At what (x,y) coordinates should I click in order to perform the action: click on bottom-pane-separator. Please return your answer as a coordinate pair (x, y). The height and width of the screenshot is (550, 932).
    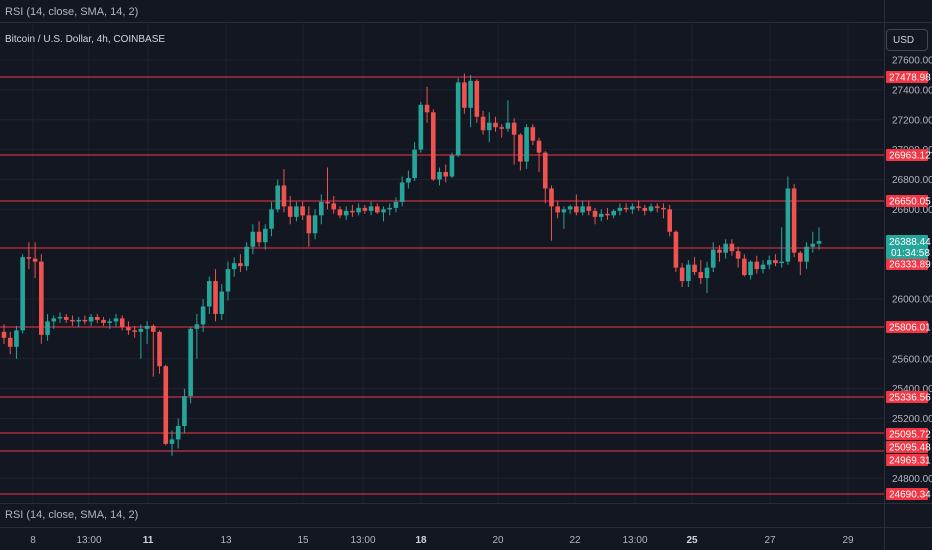
    Looking at the image, I should click on (466, 503).